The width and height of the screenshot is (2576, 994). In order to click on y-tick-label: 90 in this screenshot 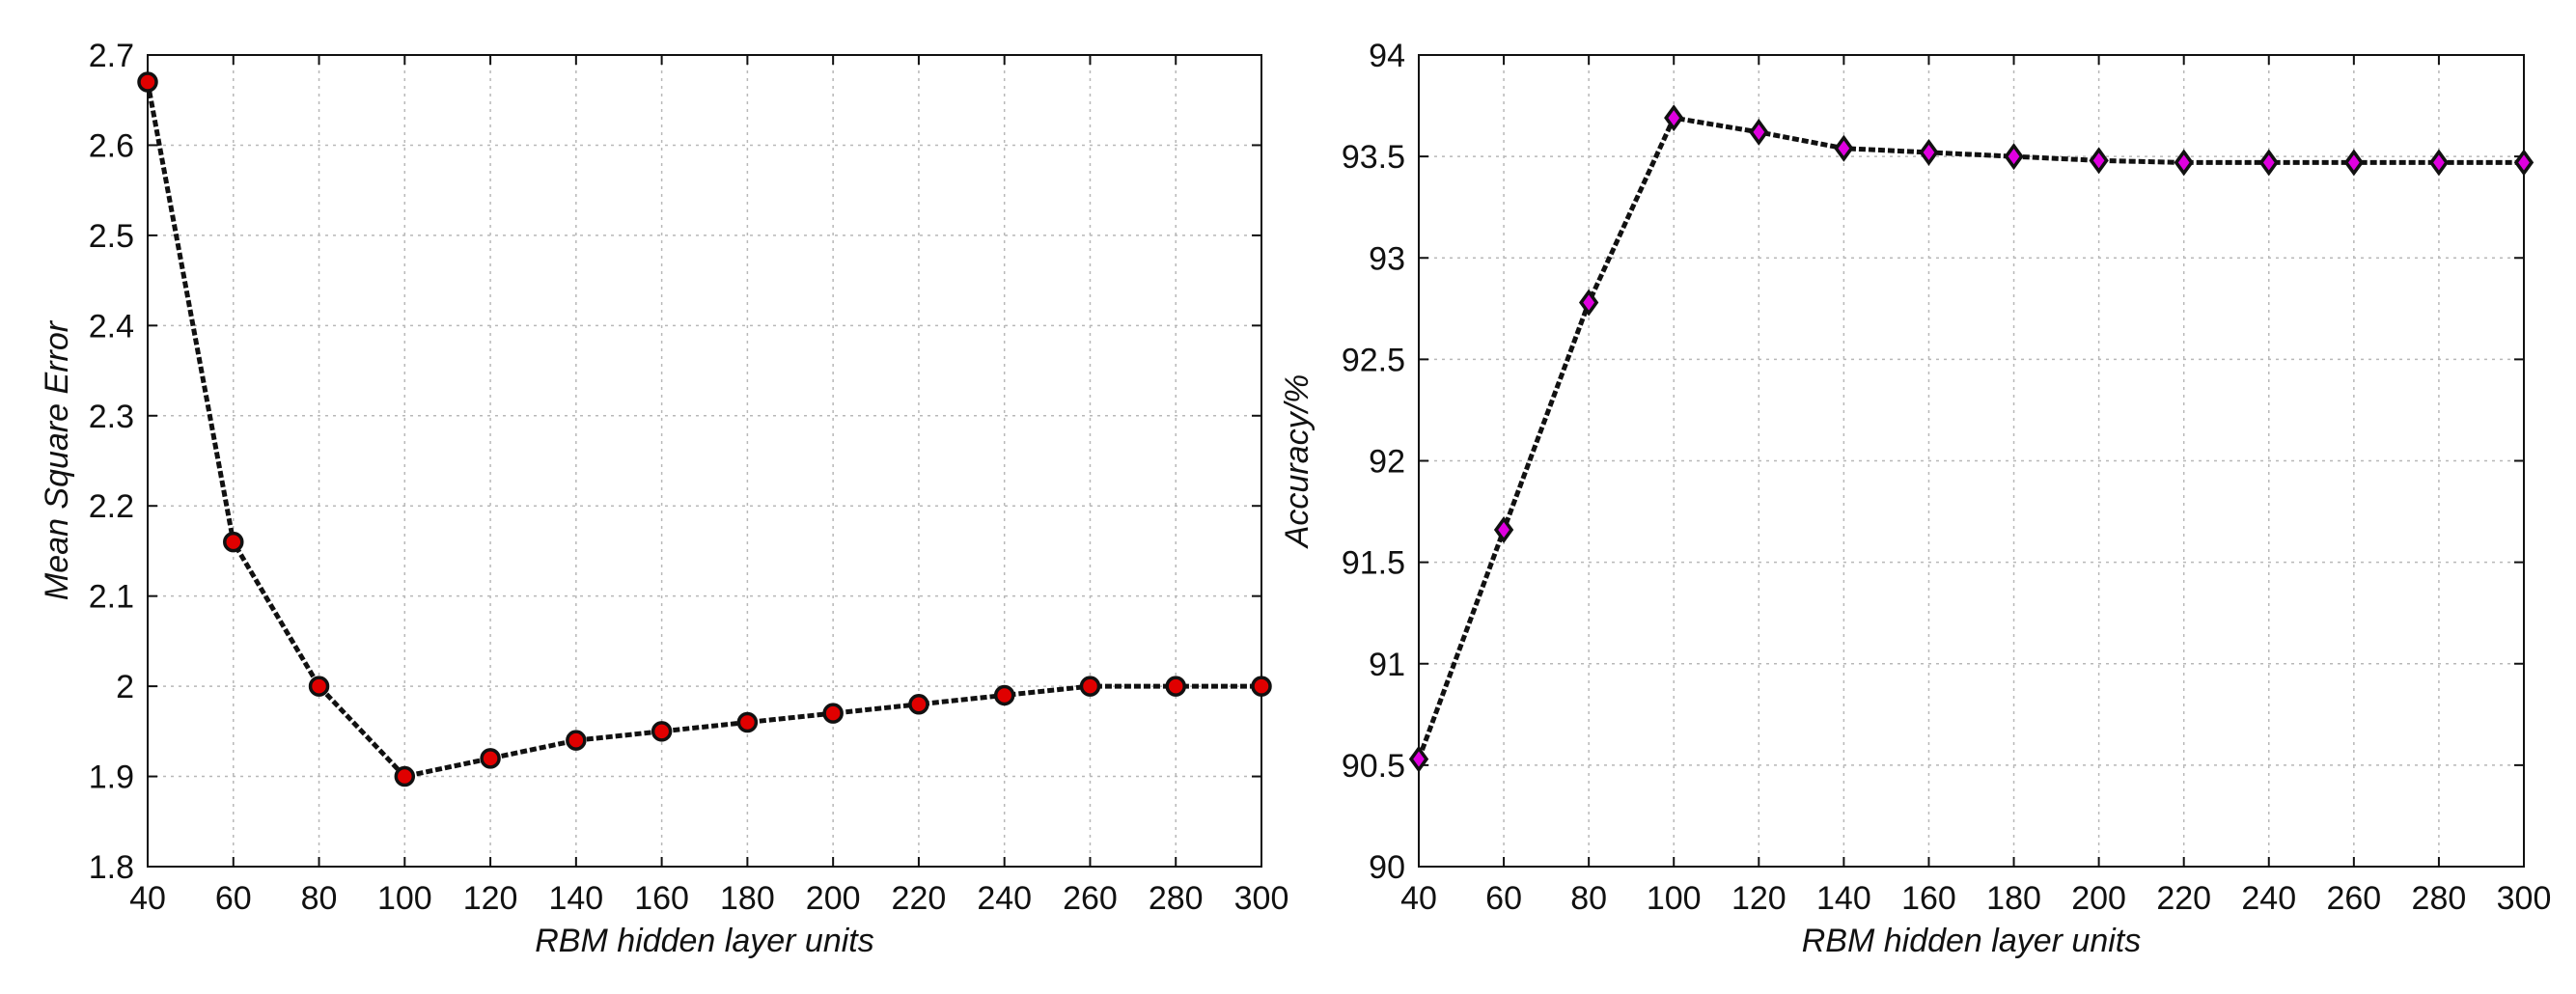, I will do `click(1387, 867)`.